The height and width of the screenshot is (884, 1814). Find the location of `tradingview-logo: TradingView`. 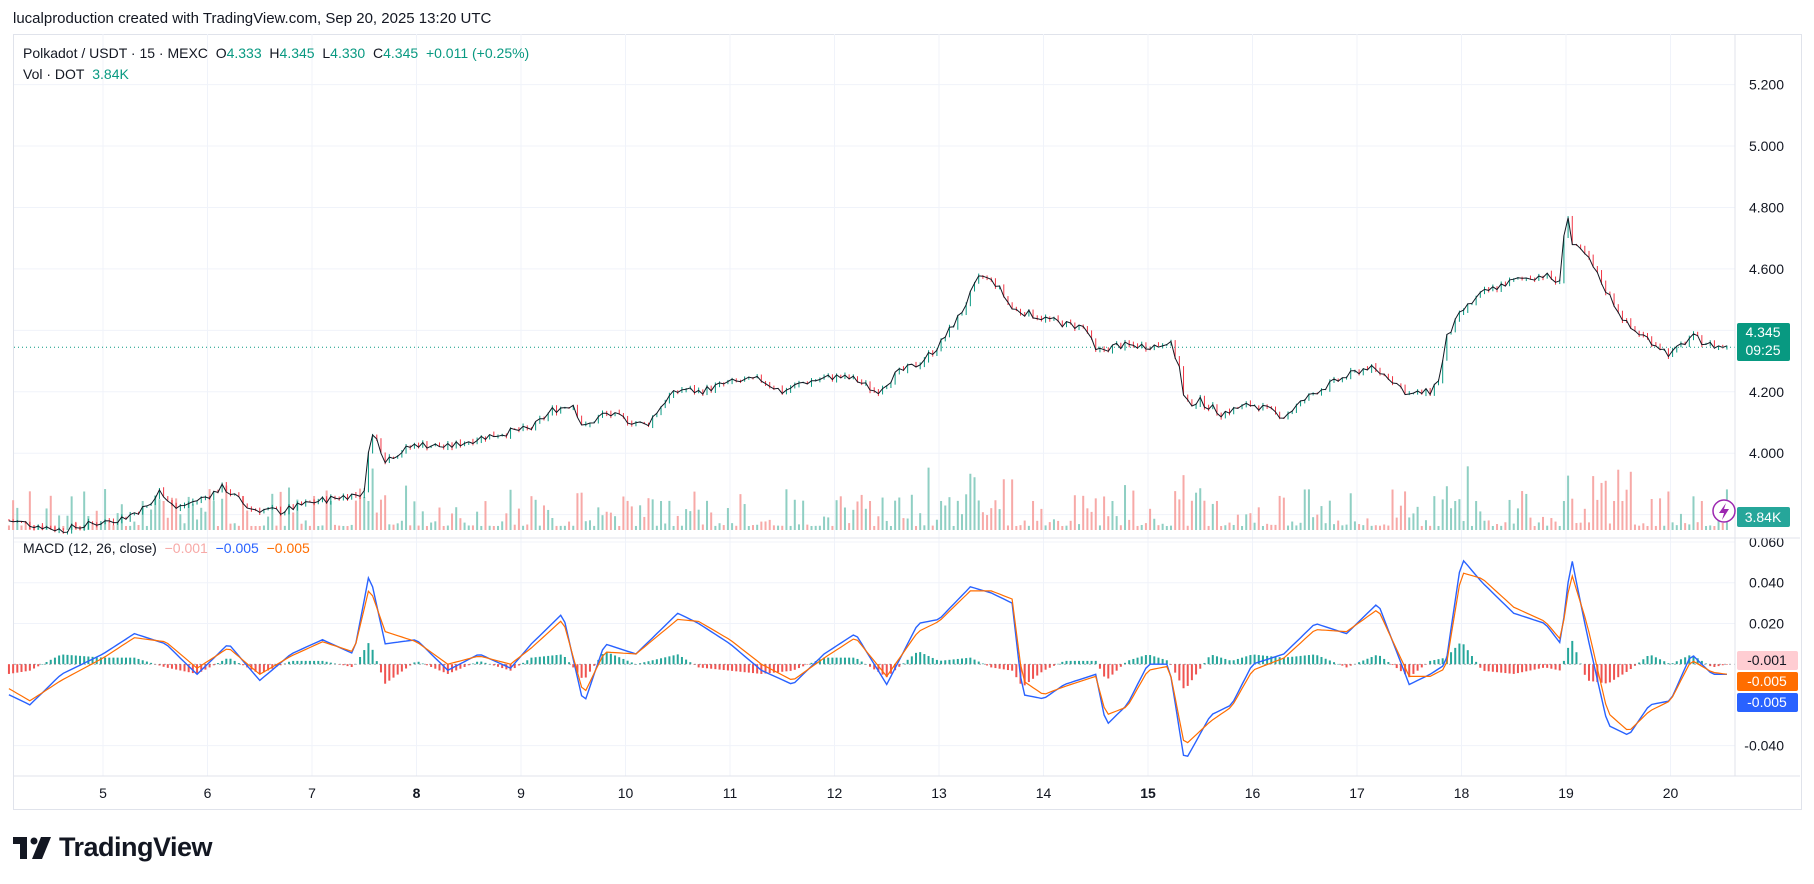

tradingview-logo: TradingView is located at coordinates (113, 847).